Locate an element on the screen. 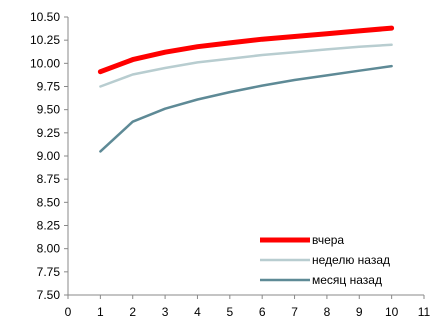 This screenshot has height=326, width=432. x-tick-label: 1 is located at coordinates (100, 312).